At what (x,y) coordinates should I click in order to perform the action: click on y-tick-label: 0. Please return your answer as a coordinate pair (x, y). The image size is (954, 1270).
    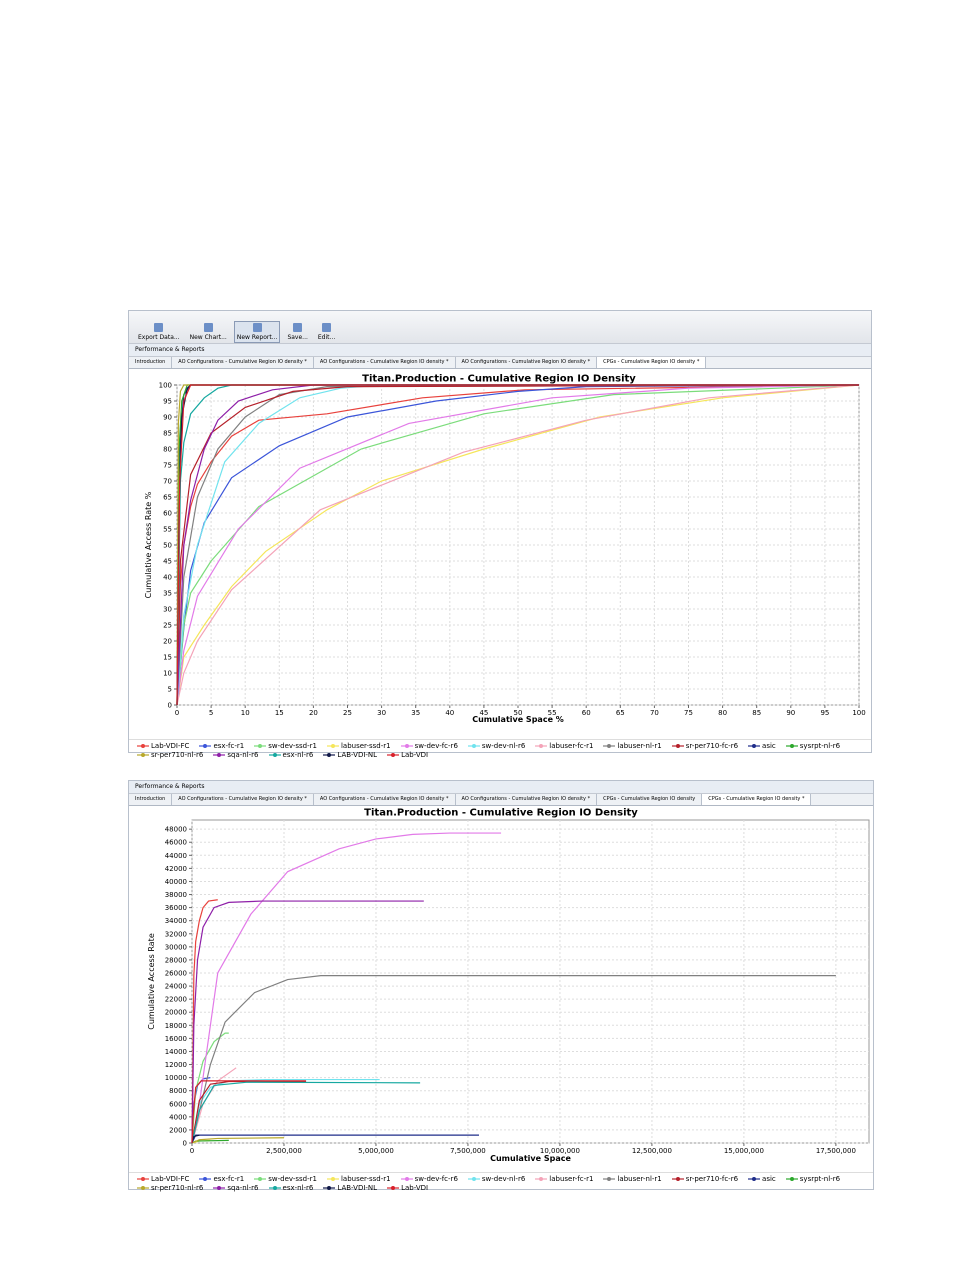
    Looking at the image, I should click on (170, 706).